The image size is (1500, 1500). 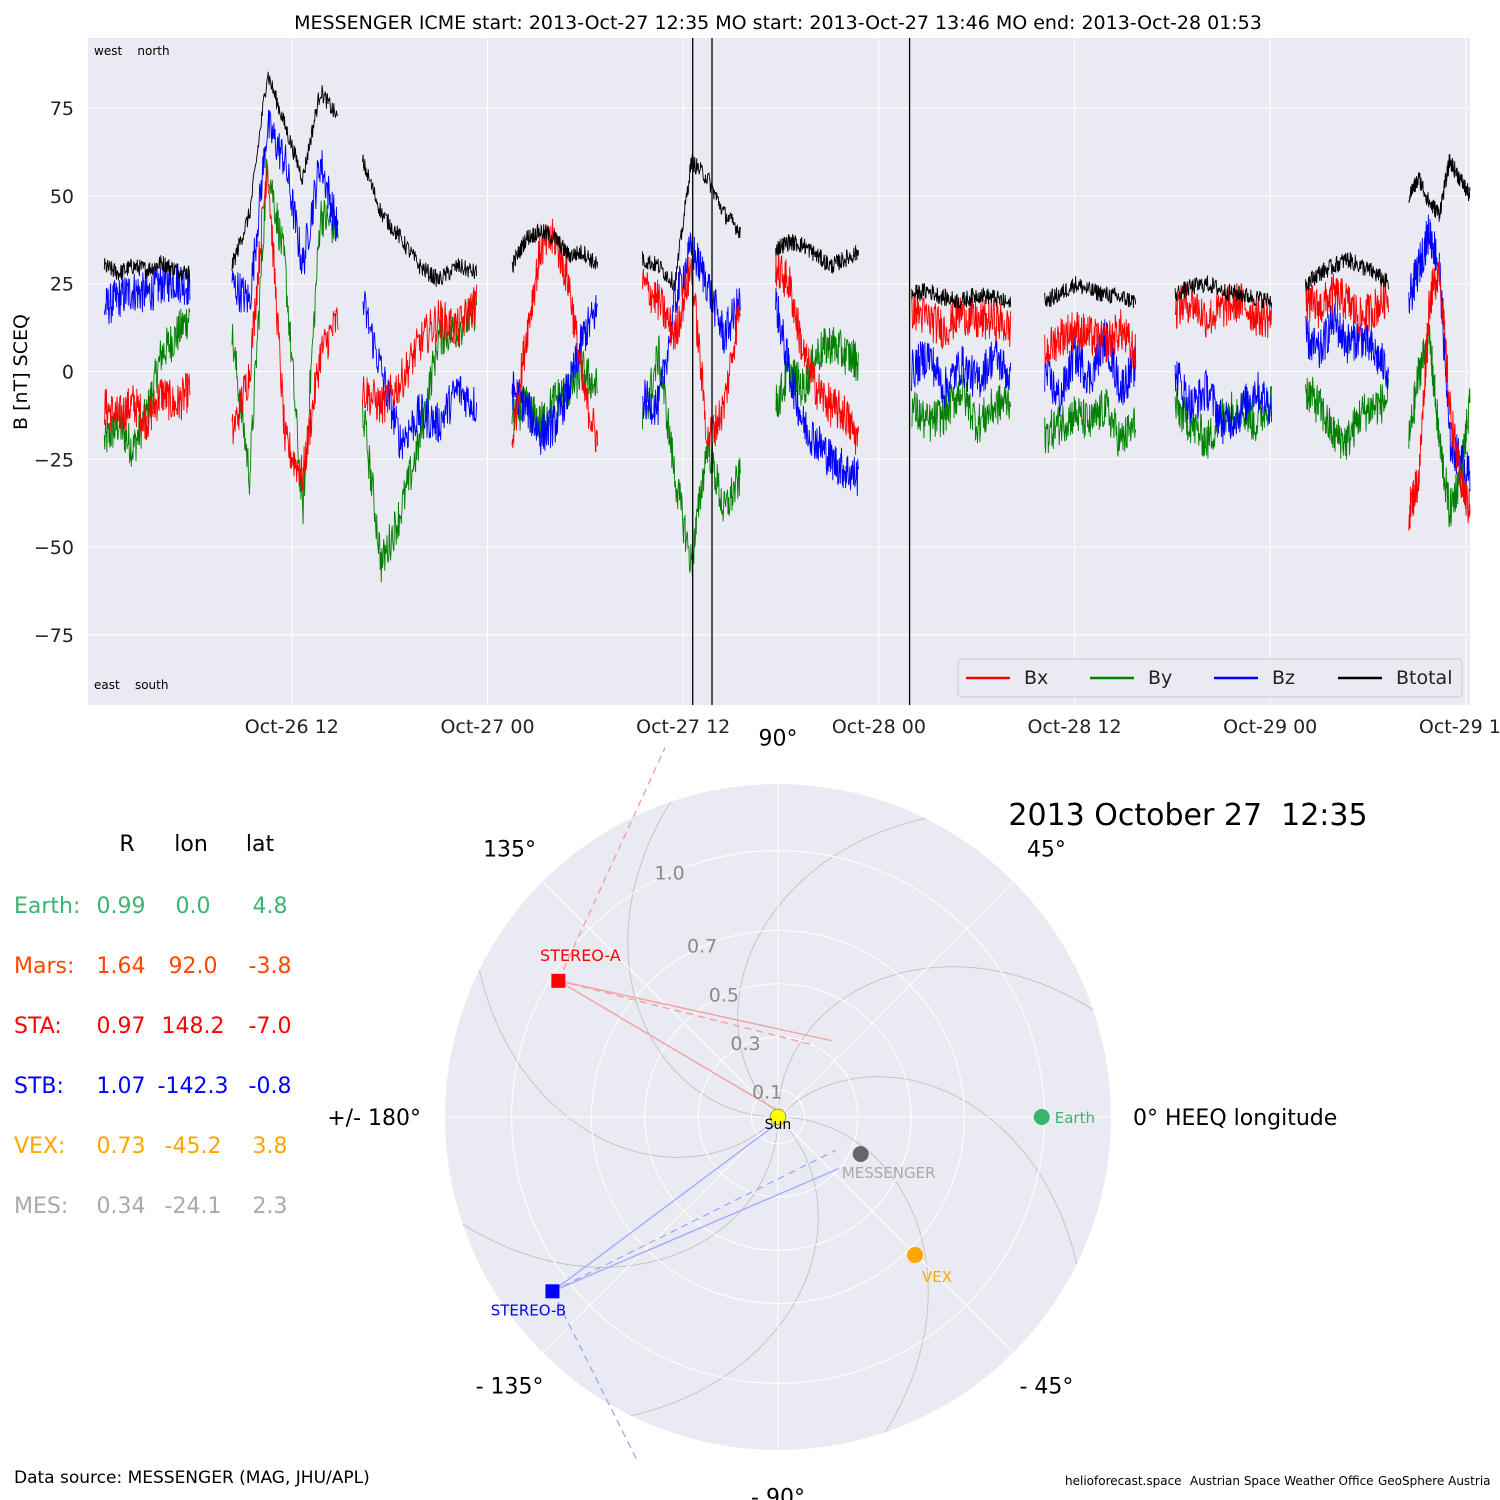 I want to click on y-tick-label: −50, so click(x=54, y=548).